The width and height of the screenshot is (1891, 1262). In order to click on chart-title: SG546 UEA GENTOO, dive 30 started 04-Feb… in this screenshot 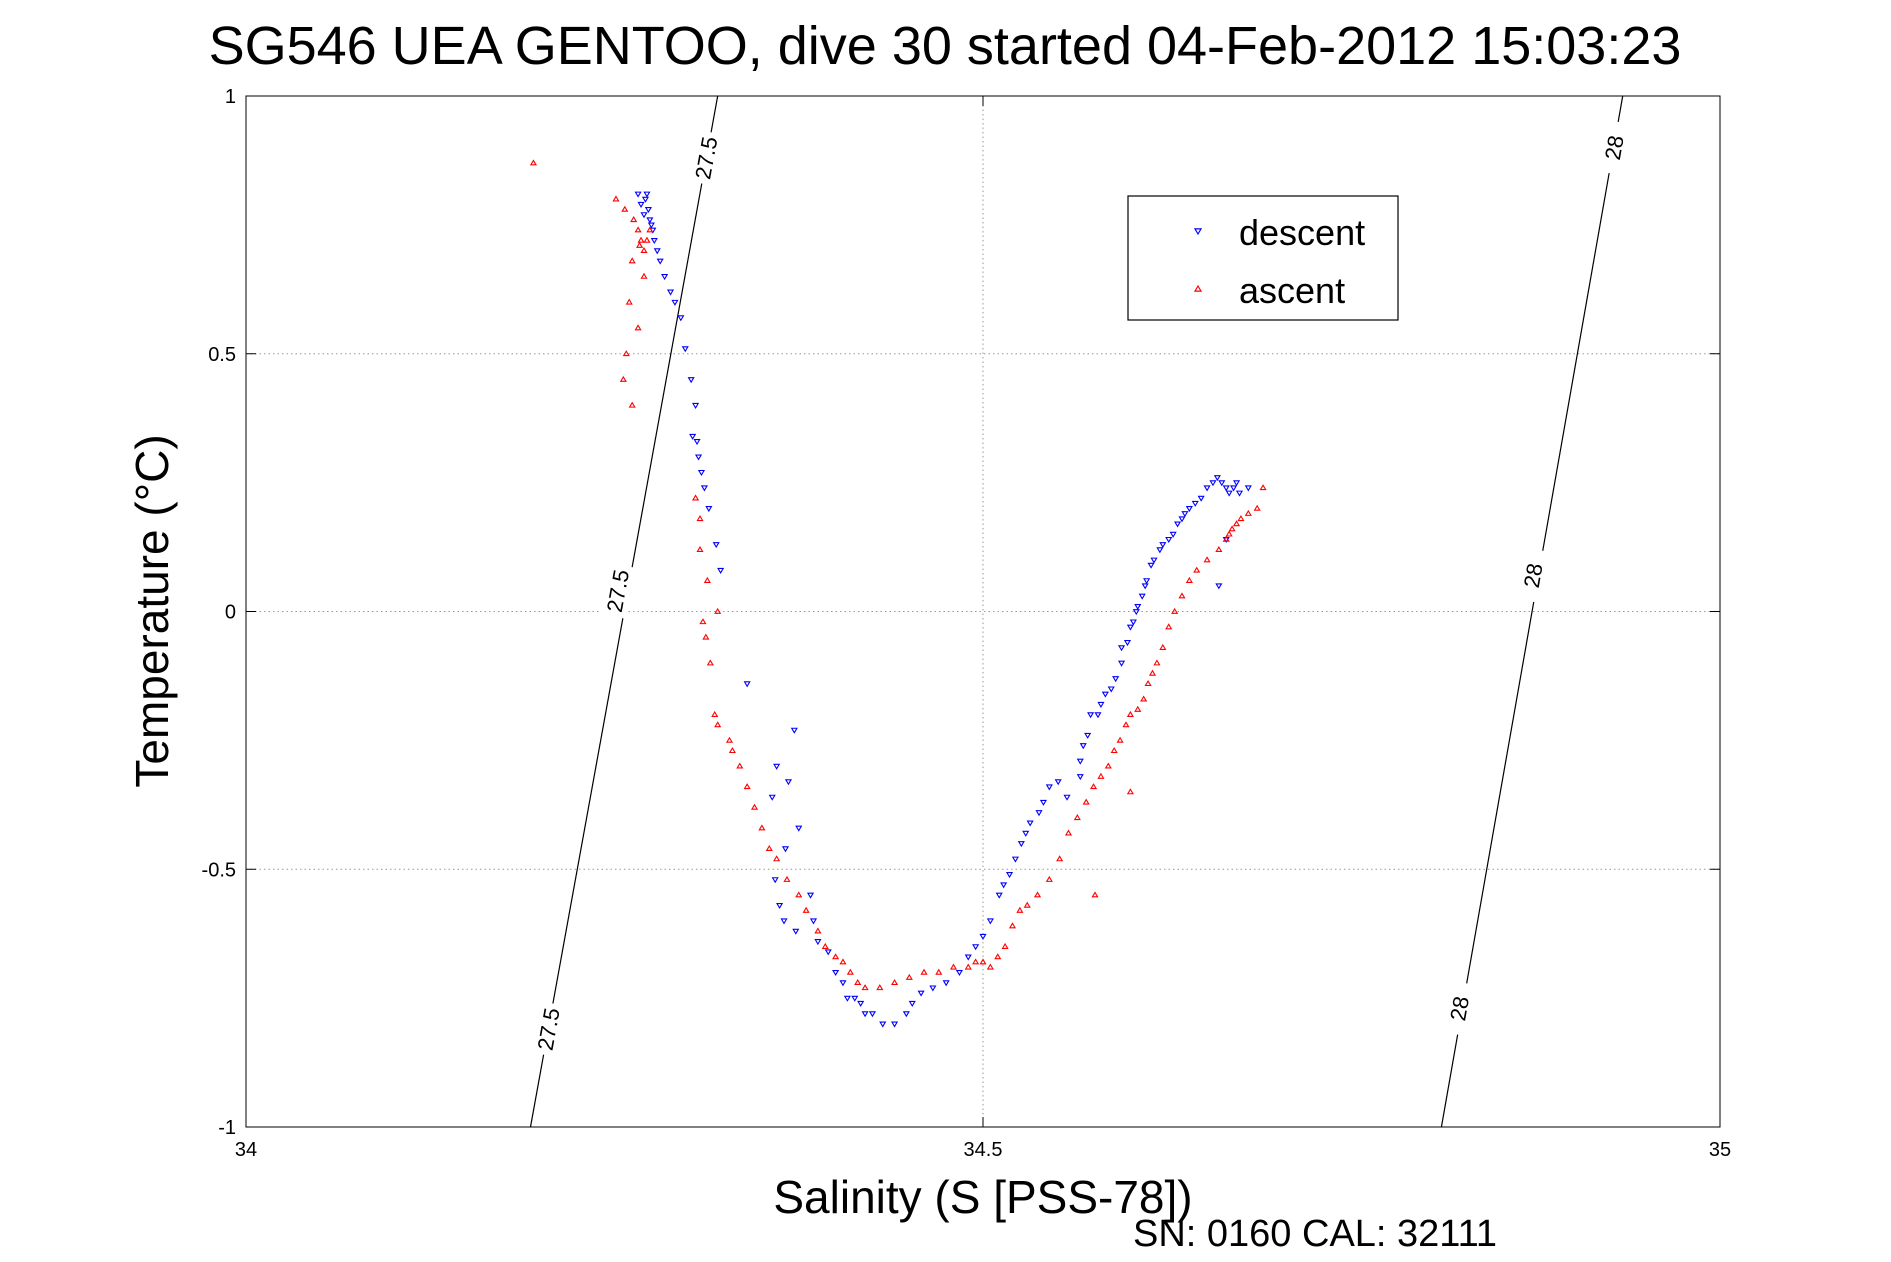, I will do `click(945, 46)`.